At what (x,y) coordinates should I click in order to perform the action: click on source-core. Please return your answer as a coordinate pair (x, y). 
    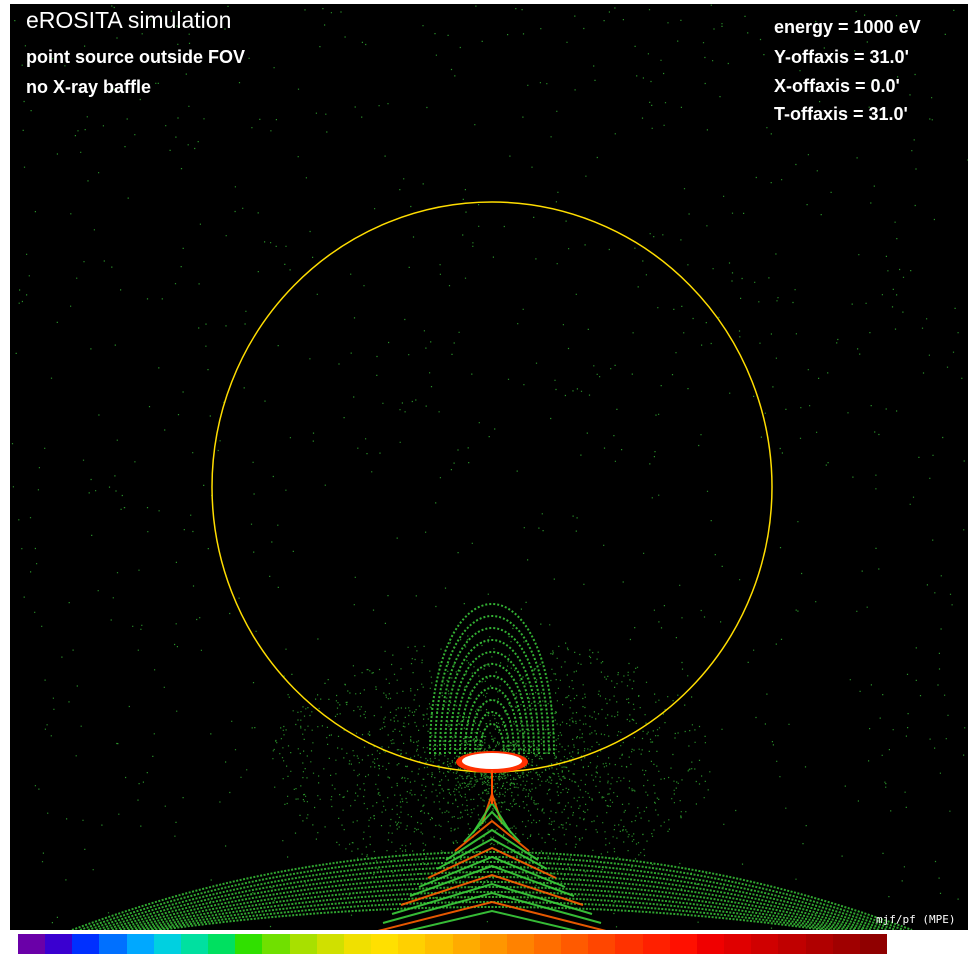
    Looking at the image, I should click on (492, 777).